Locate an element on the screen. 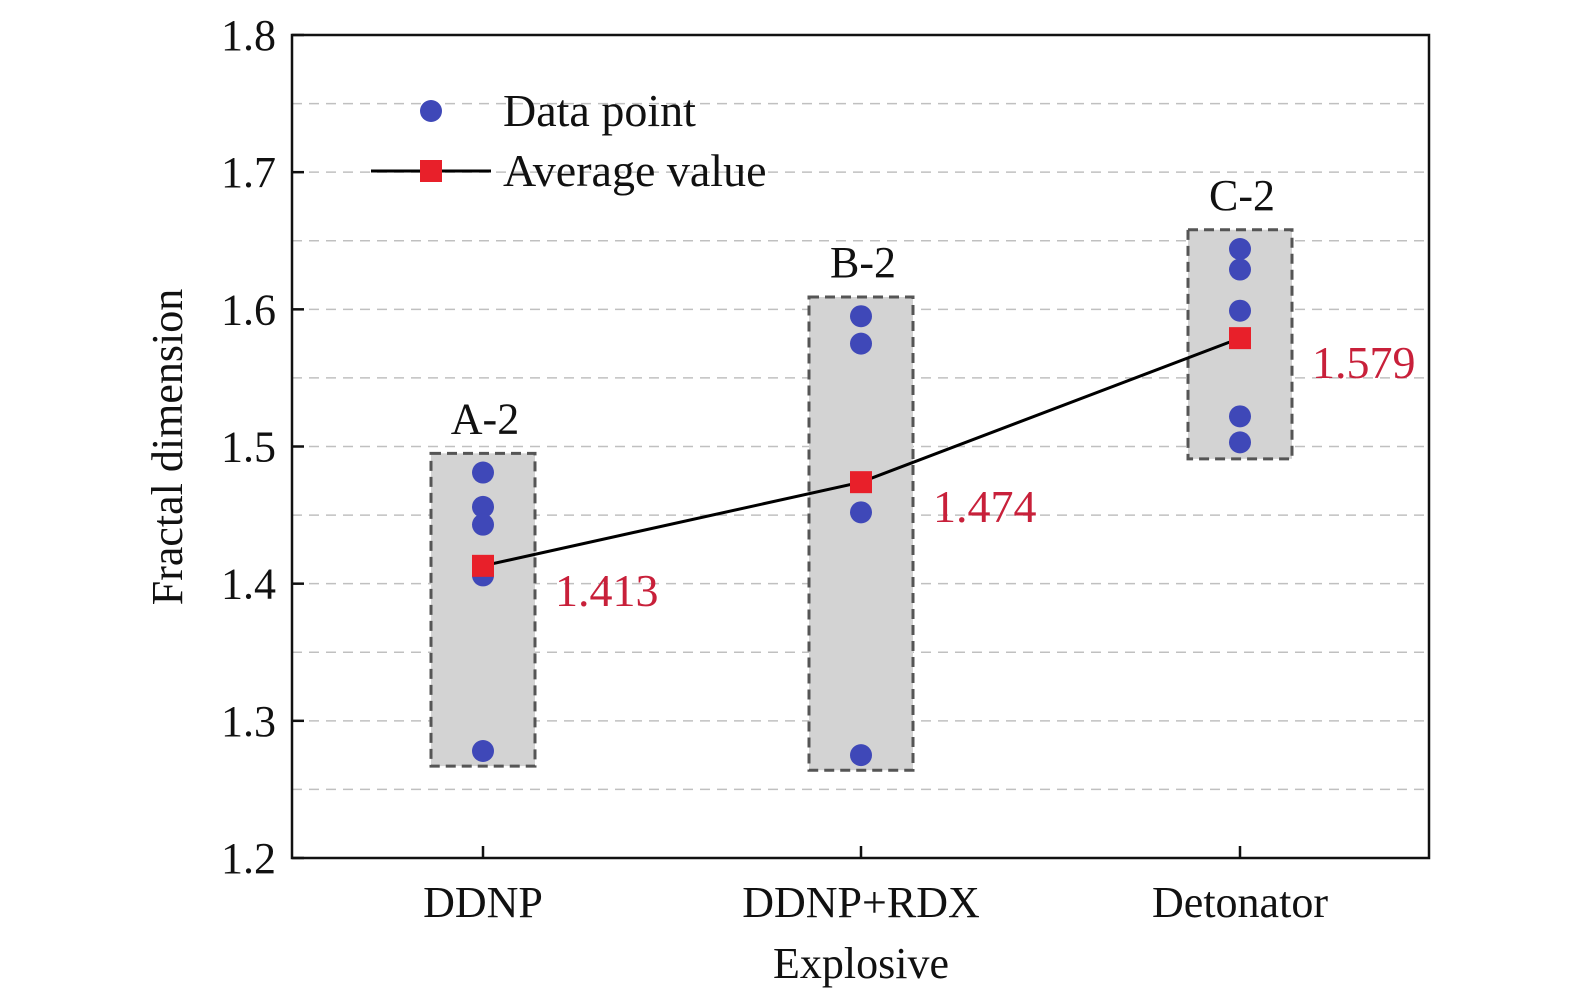 The width and height of the screenshot is (1575, 1004). legend-average-label: Average value is located at coordinates (635, 170).